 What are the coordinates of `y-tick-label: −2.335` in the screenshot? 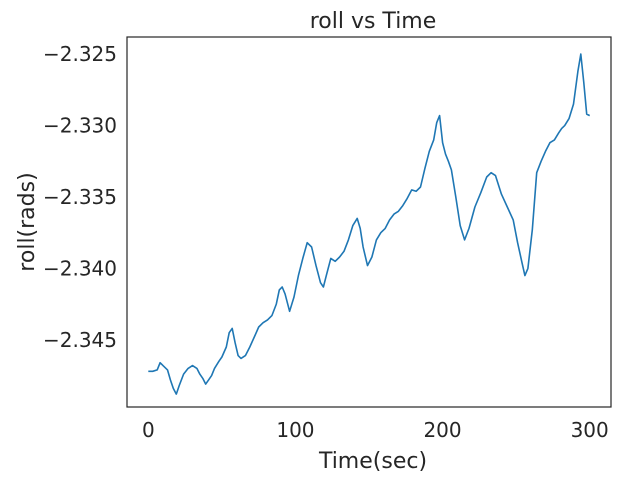 It's located at (80, 197).